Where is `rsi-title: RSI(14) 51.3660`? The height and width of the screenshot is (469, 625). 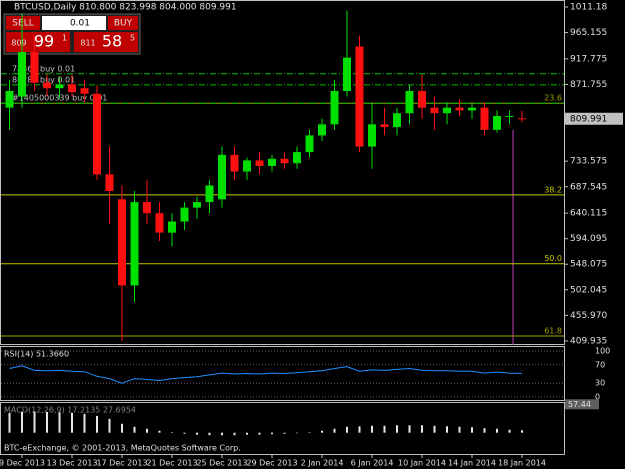 rsi-title: RSI(14) 51.3660 is located at coordinates (36, 354).